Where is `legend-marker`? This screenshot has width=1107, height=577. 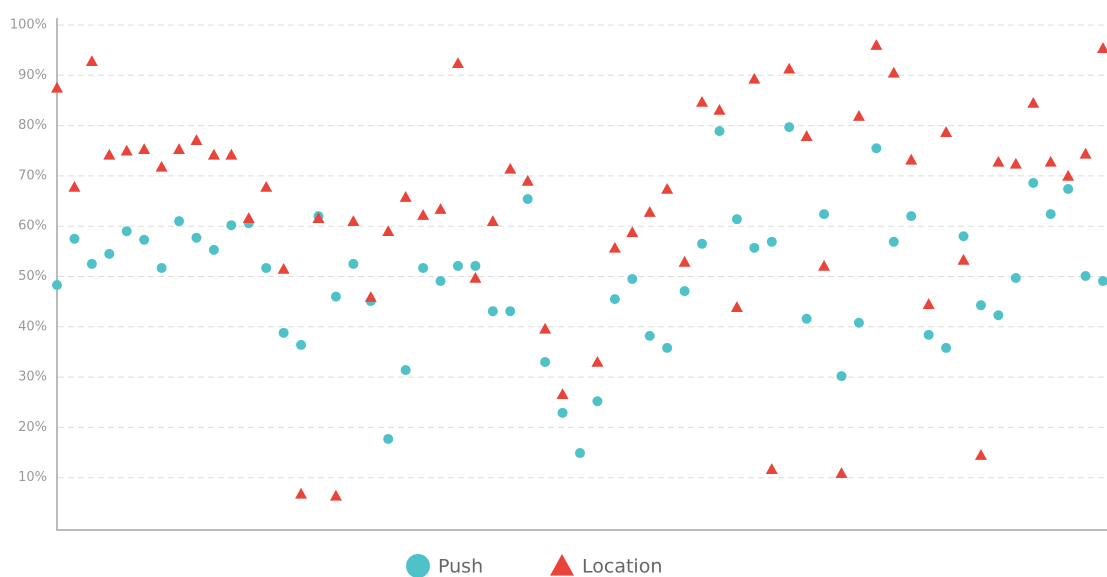 legend-marker is located at coordinates (562, 565).